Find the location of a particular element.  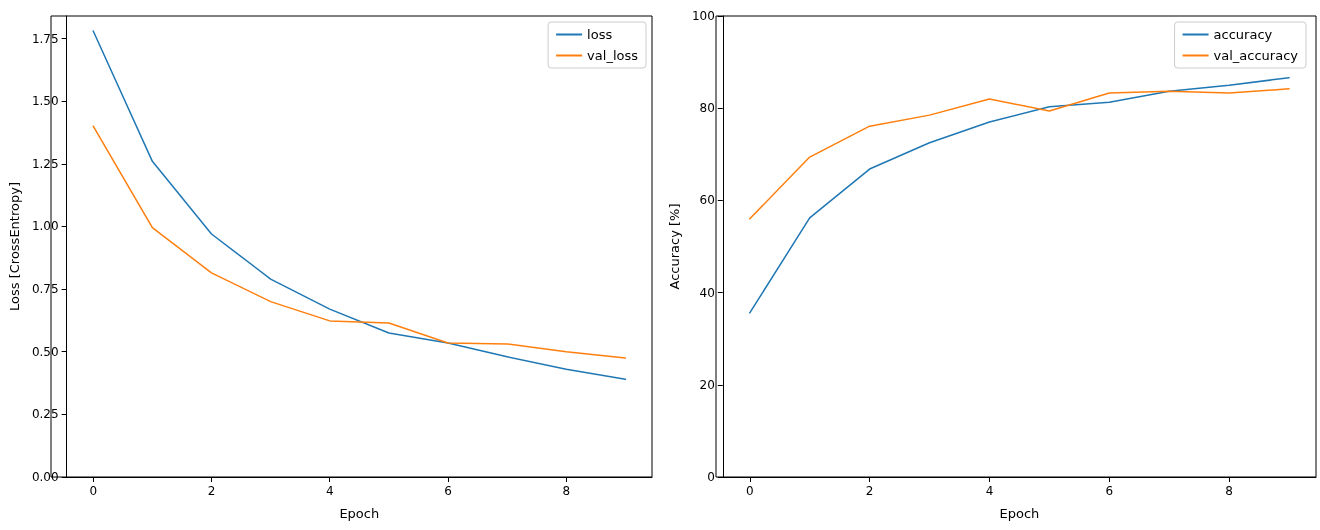

y-tick-label: 20 is located at coordinates (707, 384).